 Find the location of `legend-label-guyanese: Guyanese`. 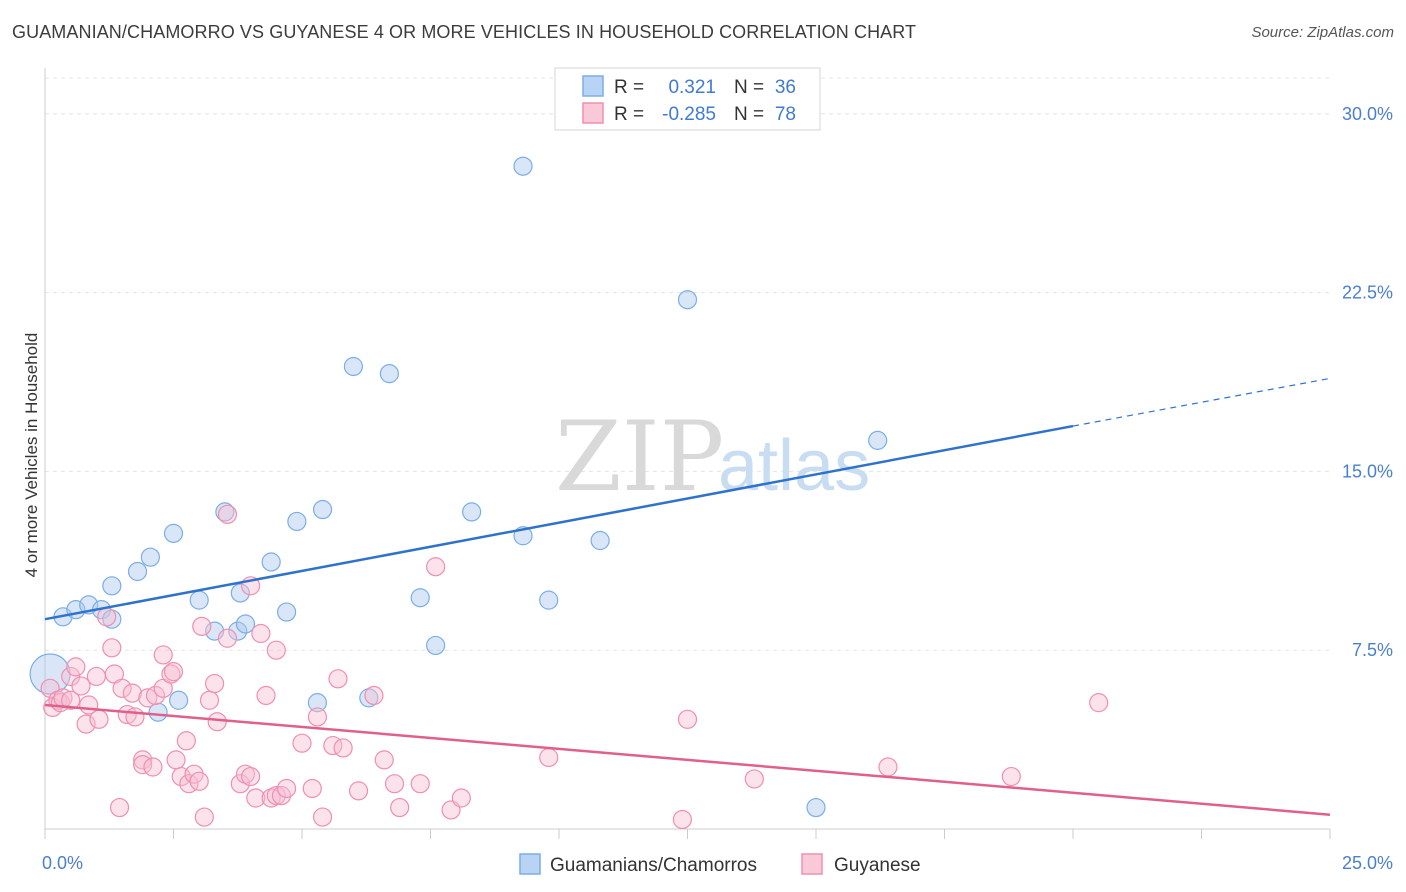

legend-label-guyanese: Guyanese is located at coordinates (877, 865).